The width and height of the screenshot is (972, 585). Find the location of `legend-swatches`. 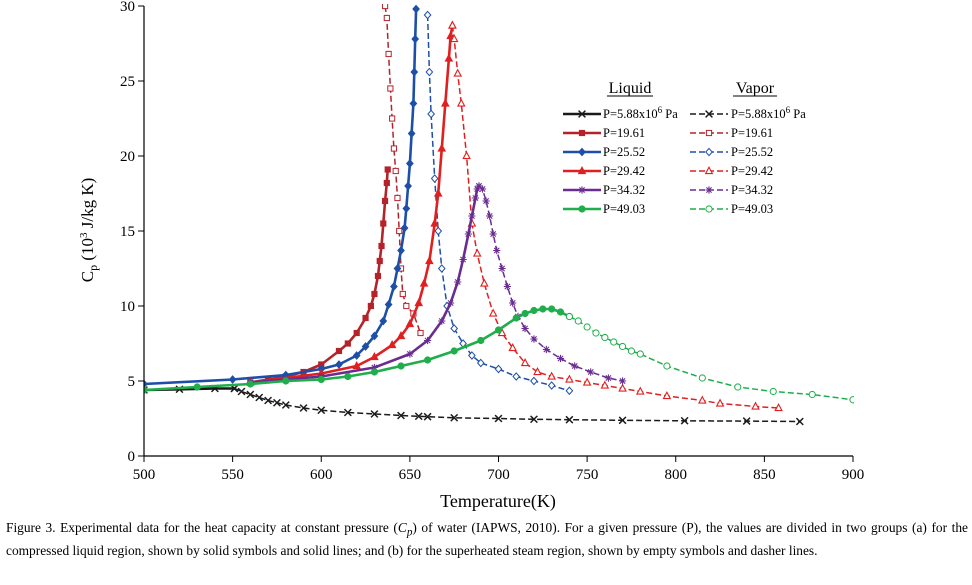

legend-swatches is located at coordinates (645, 161).